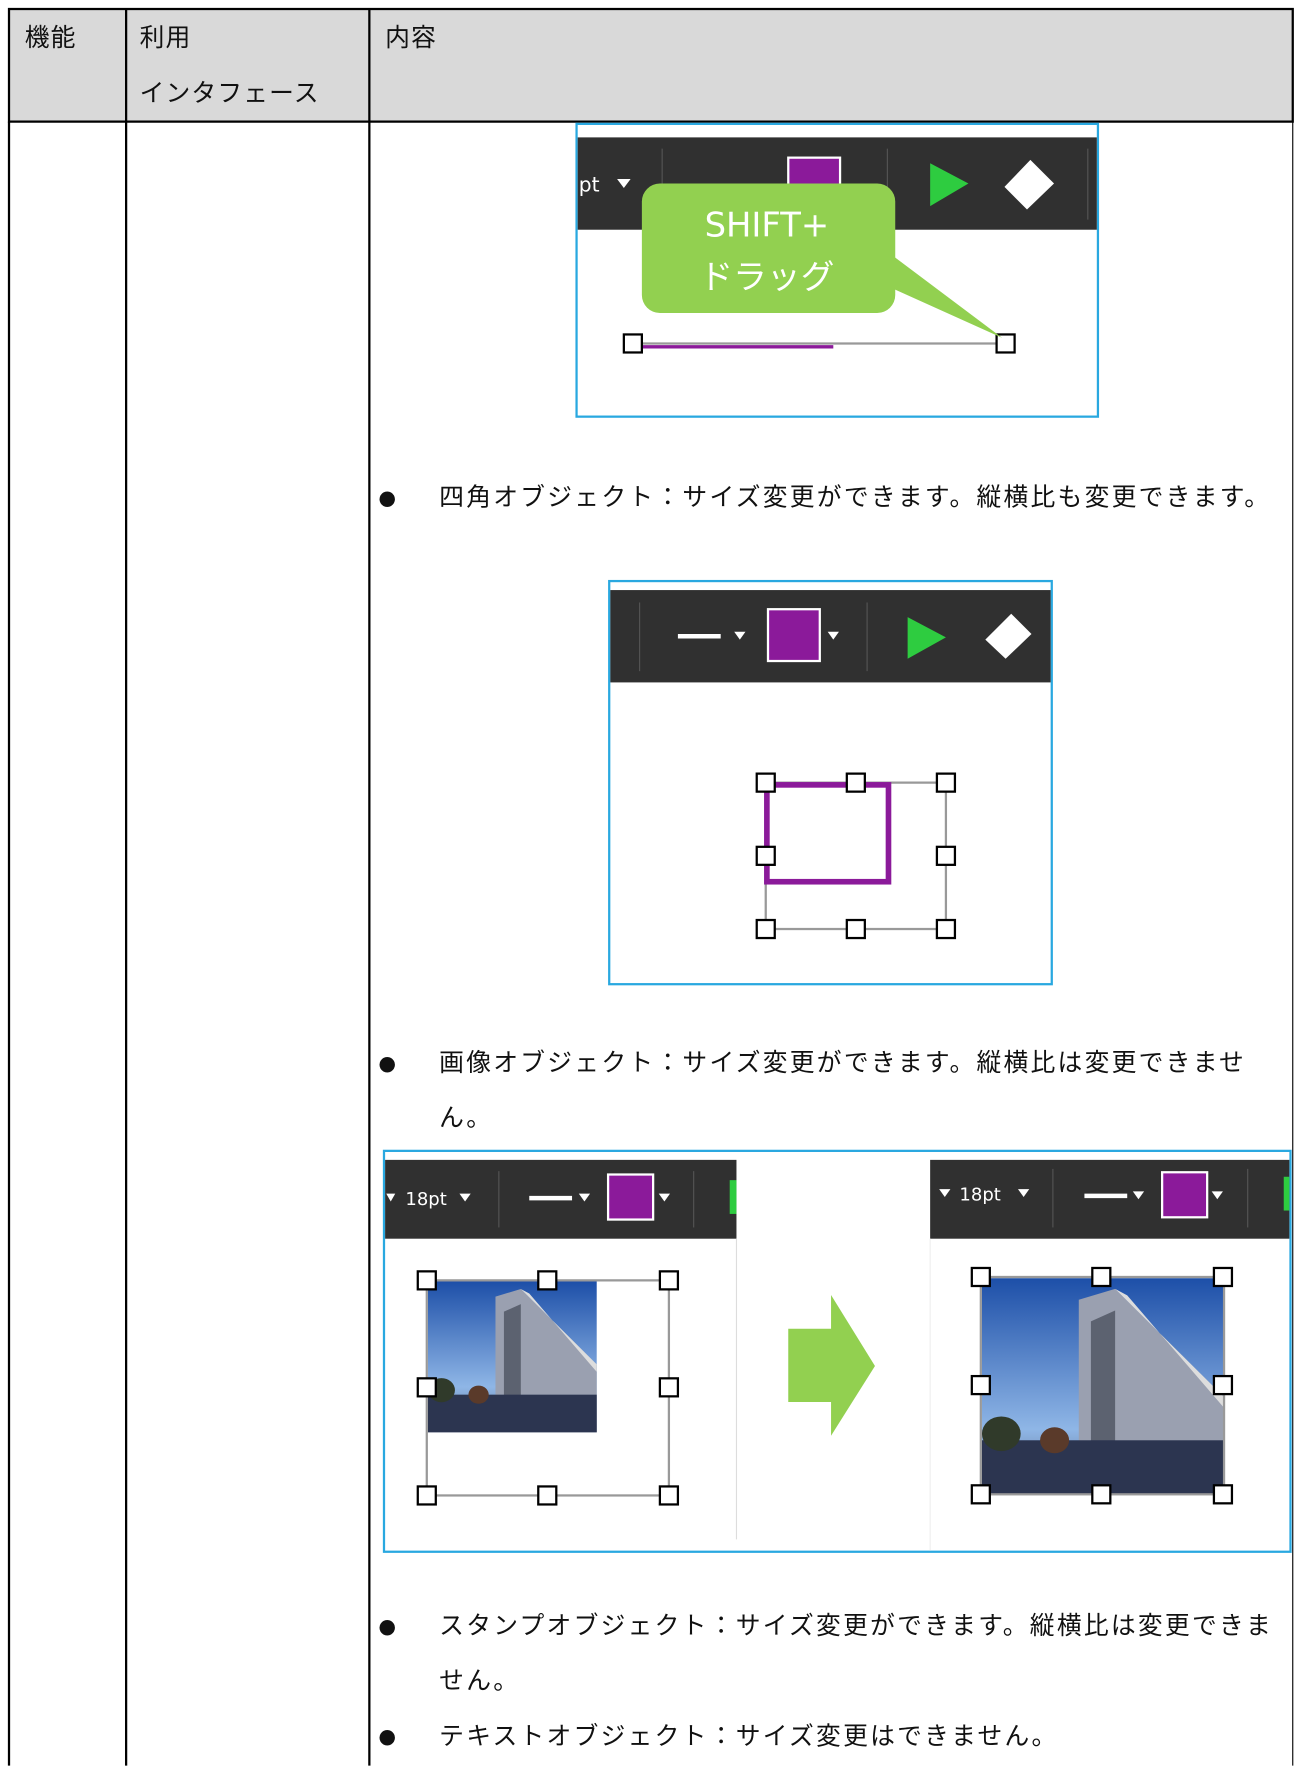 The image size is (1295, 1766). What do you see at coordinates (229, 94) in the screenshot?
I see `header-text: インタフェース` at bounding box center [229, 94].